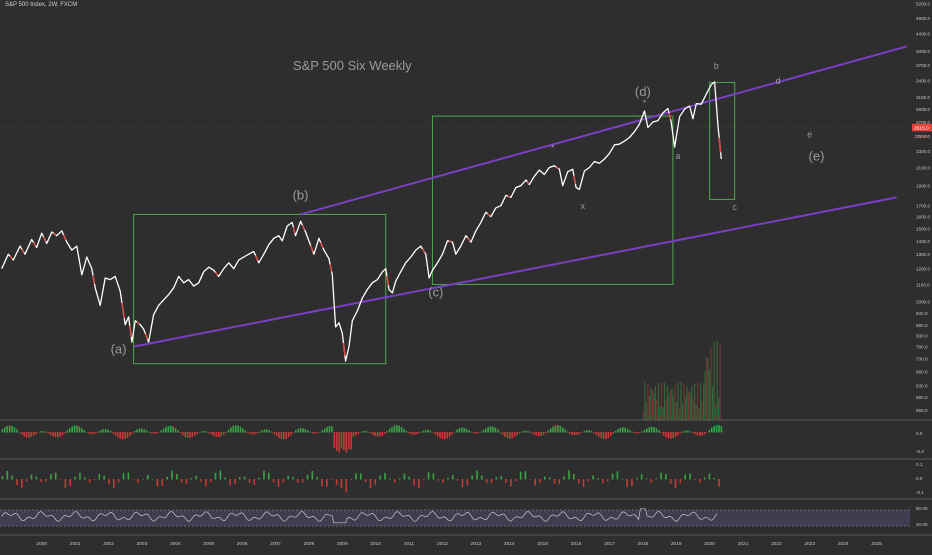 The image size is (932, 555). Describe the element at coordinates (921, 136) in the screenshot. I see `secondary-price-label: 2 1d 15` at that location.